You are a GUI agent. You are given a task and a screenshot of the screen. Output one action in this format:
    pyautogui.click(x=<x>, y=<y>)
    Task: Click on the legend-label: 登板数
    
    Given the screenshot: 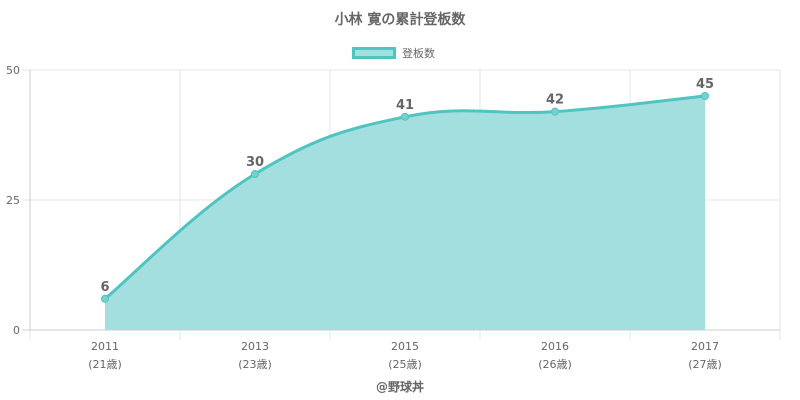 What is the action you would take?
    pyautogui.click(x=418, y=53)
    